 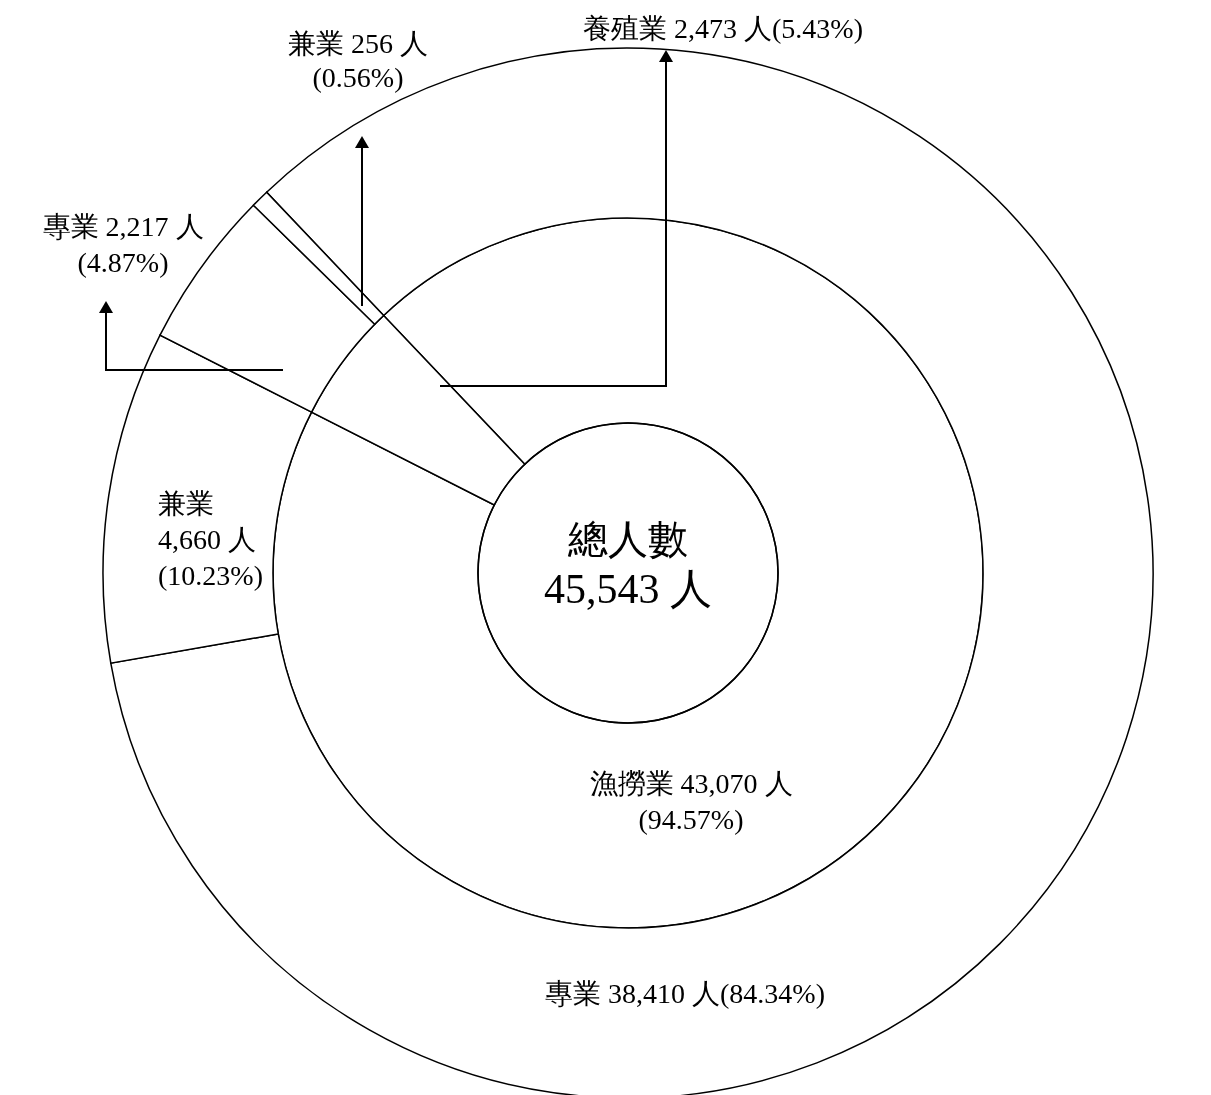 What do you see at coordinates (210, 557) in the screenshot?
I see `data-label: 4,660 人(10.23%)` at bounding box center [210, 557].